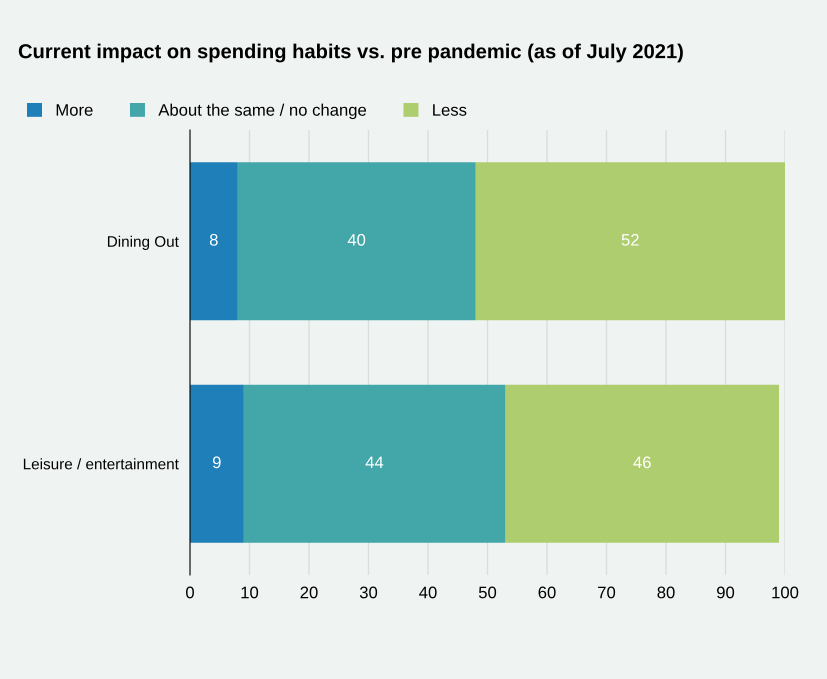 The image size is (827, 679). Describe the element at coordinates (785, 592) in the screenshot. I see `x-tick-label: 100` at that location.